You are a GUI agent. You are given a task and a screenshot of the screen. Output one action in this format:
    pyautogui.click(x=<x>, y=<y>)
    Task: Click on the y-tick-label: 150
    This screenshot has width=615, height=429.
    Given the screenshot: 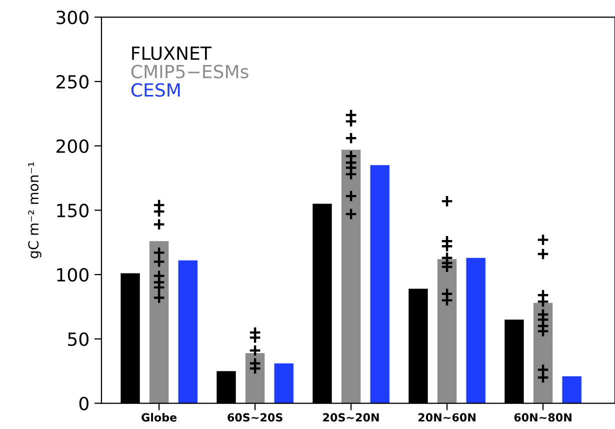 What is the action you would take?
    pyautogui.click(x=72, y=211)
    